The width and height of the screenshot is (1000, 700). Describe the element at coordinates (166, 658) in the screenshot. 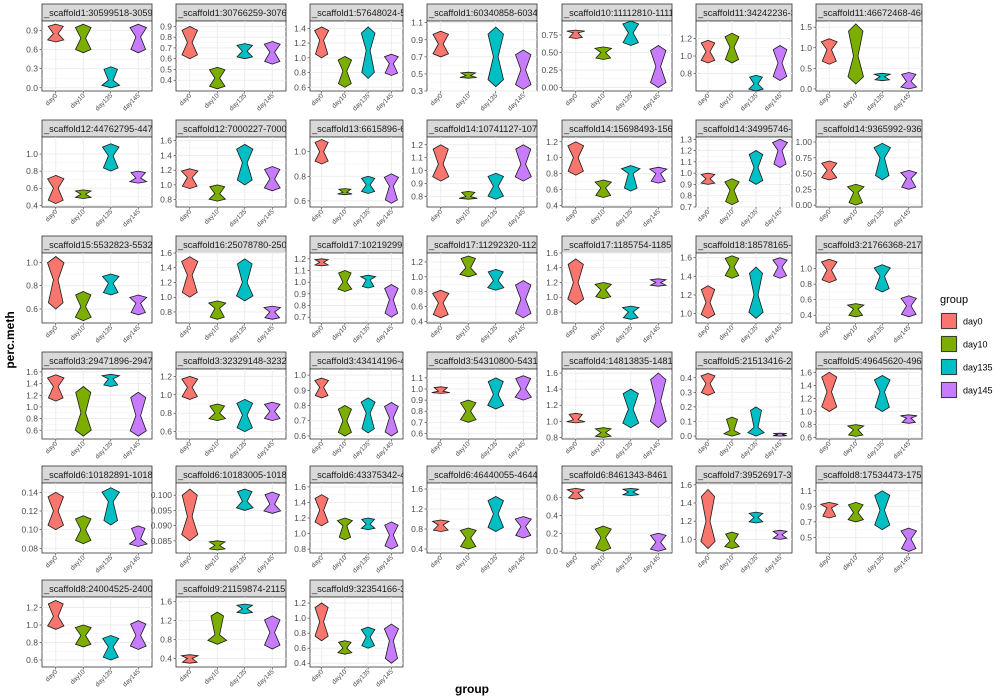

I see `y-tick-label: 0.4` at that location.